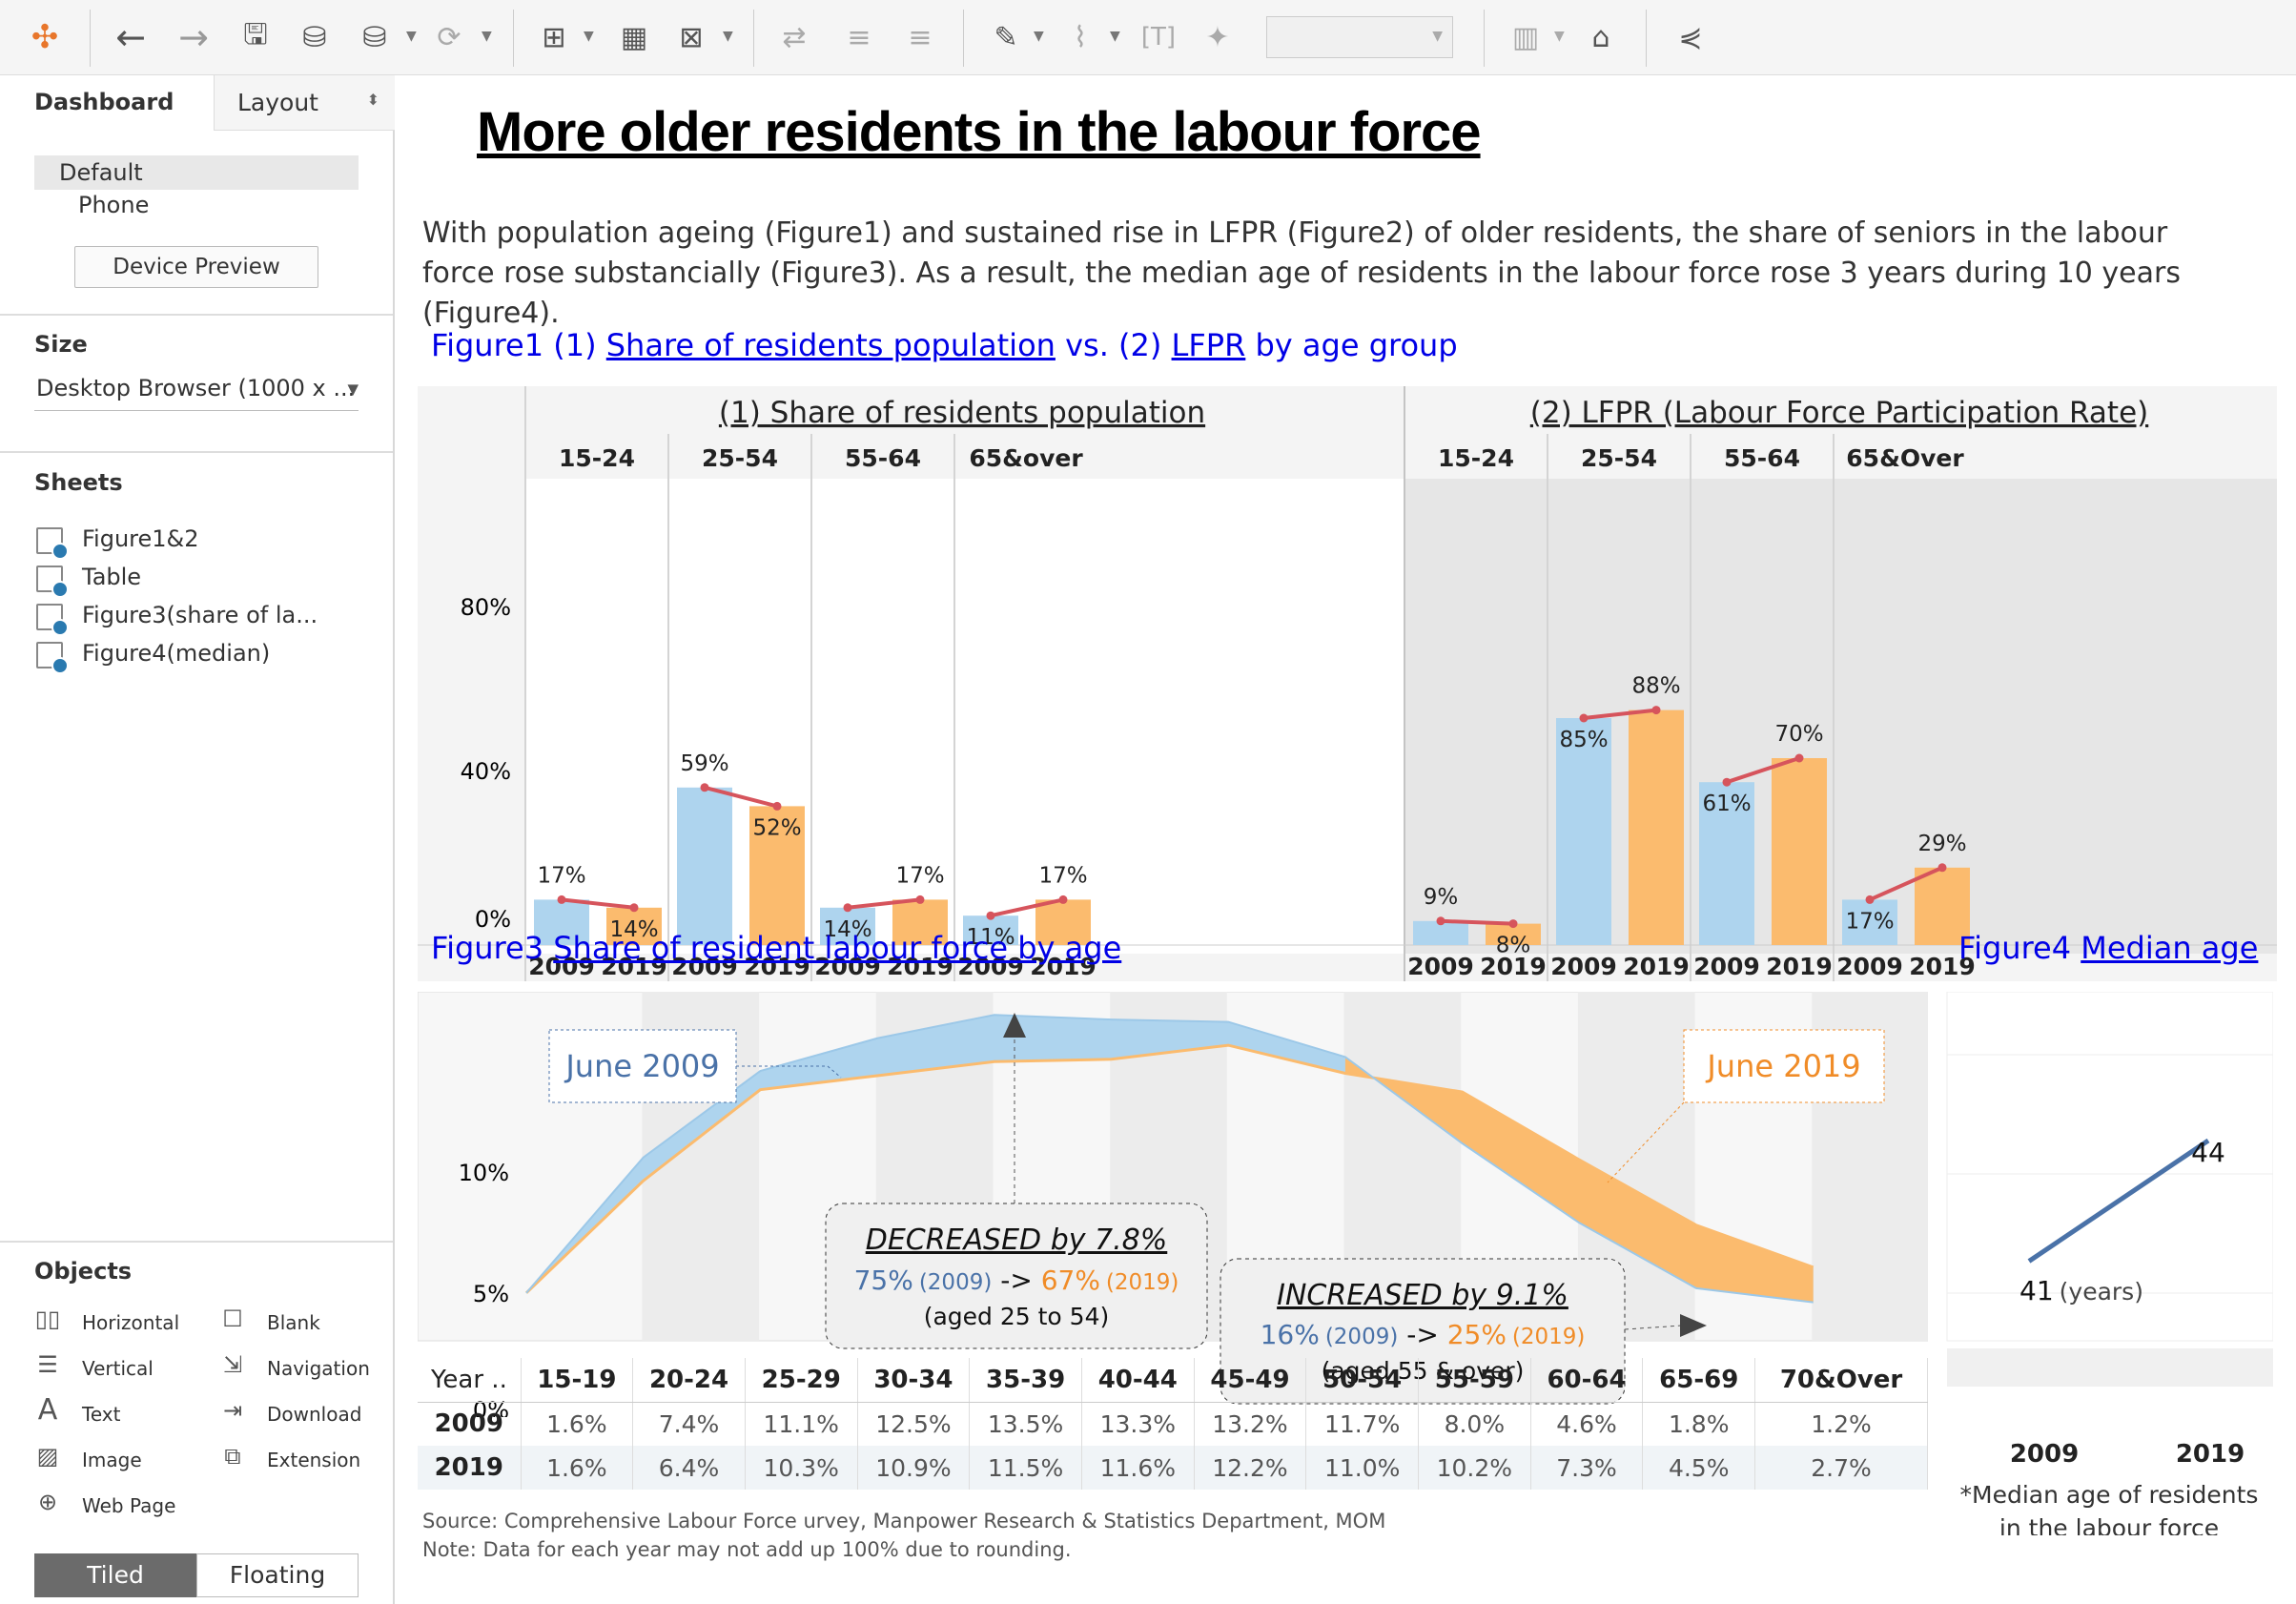 This screenshot has width=2296, height=1604. Describe the element at coordinates (1006, 37) in the screenshot. I see `highlight-icon: ✎` at that location.